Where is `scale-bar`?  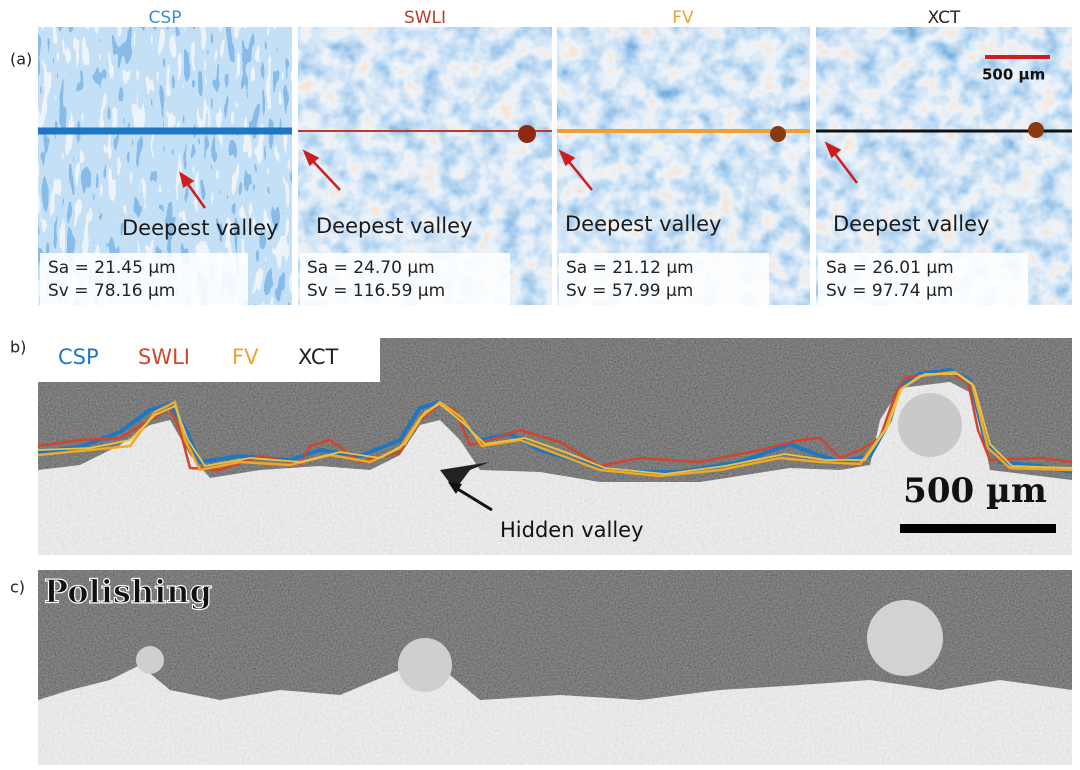 scale-bar is located at coordinates (978, 528).